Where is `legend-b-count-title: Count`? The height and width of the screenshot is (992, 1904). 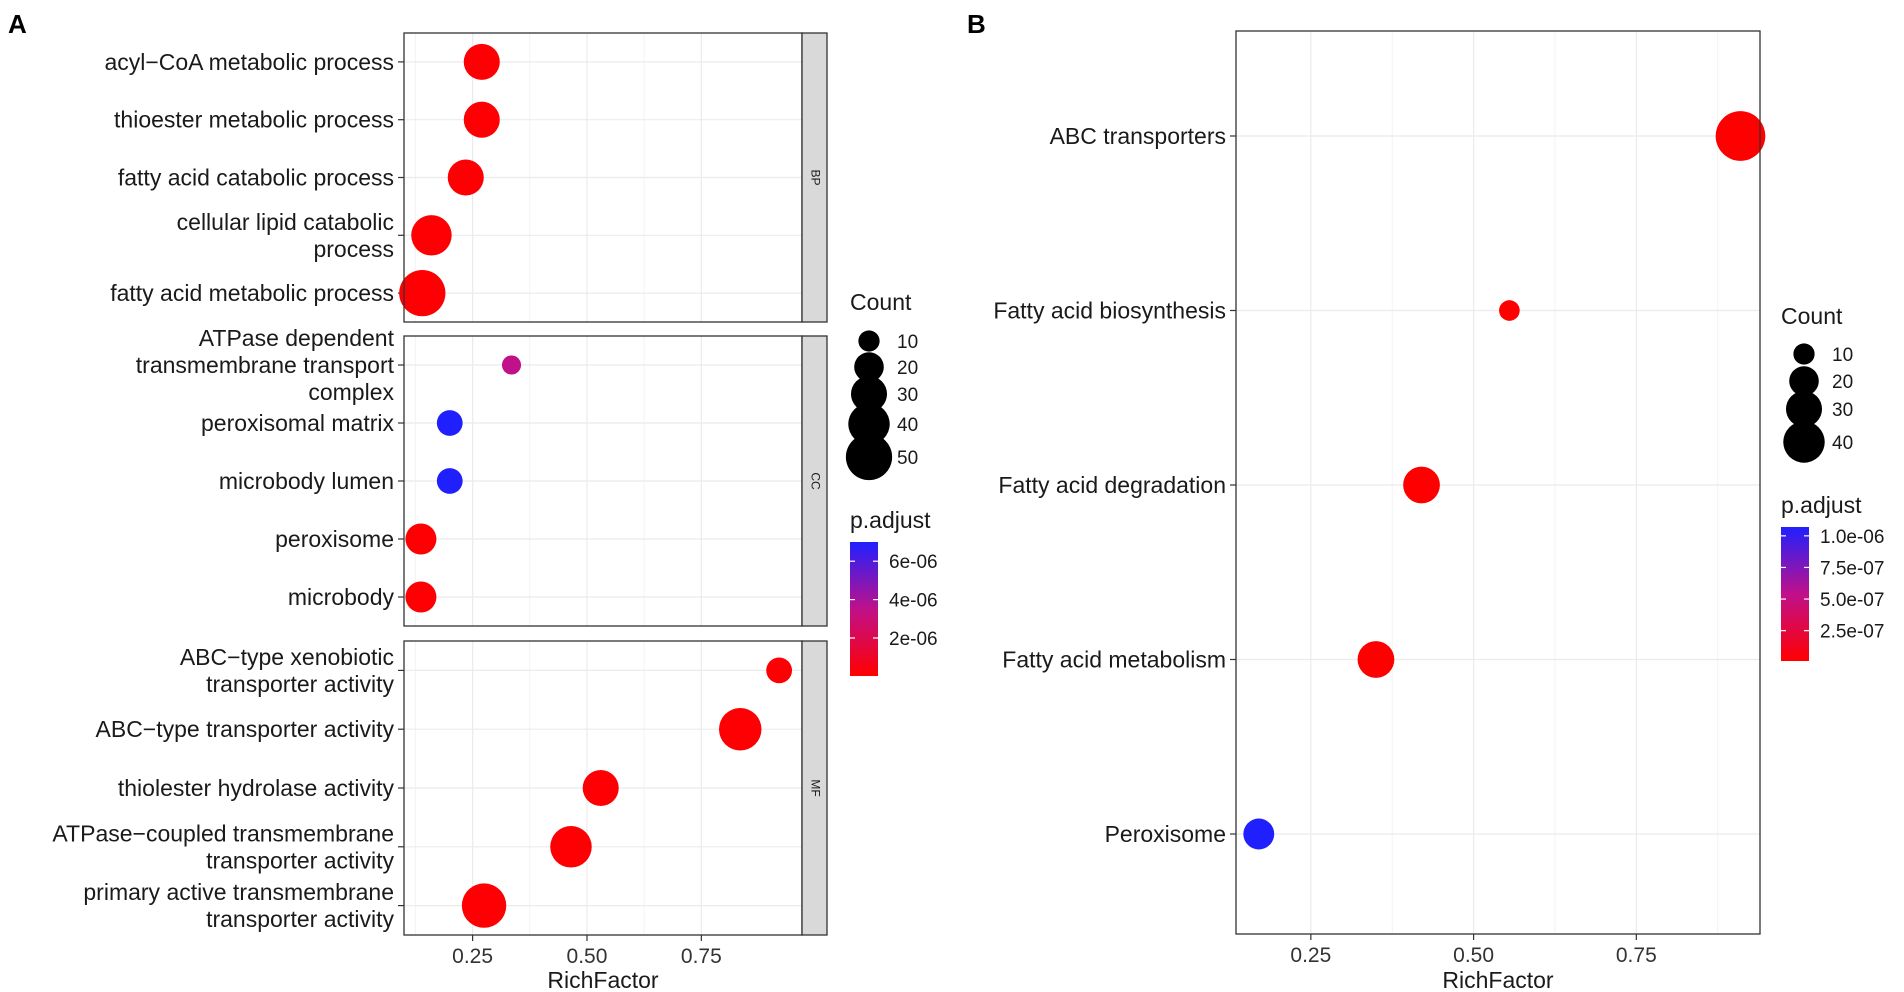
legend-b-count-title: Count is located at coordinates (1812, 316).